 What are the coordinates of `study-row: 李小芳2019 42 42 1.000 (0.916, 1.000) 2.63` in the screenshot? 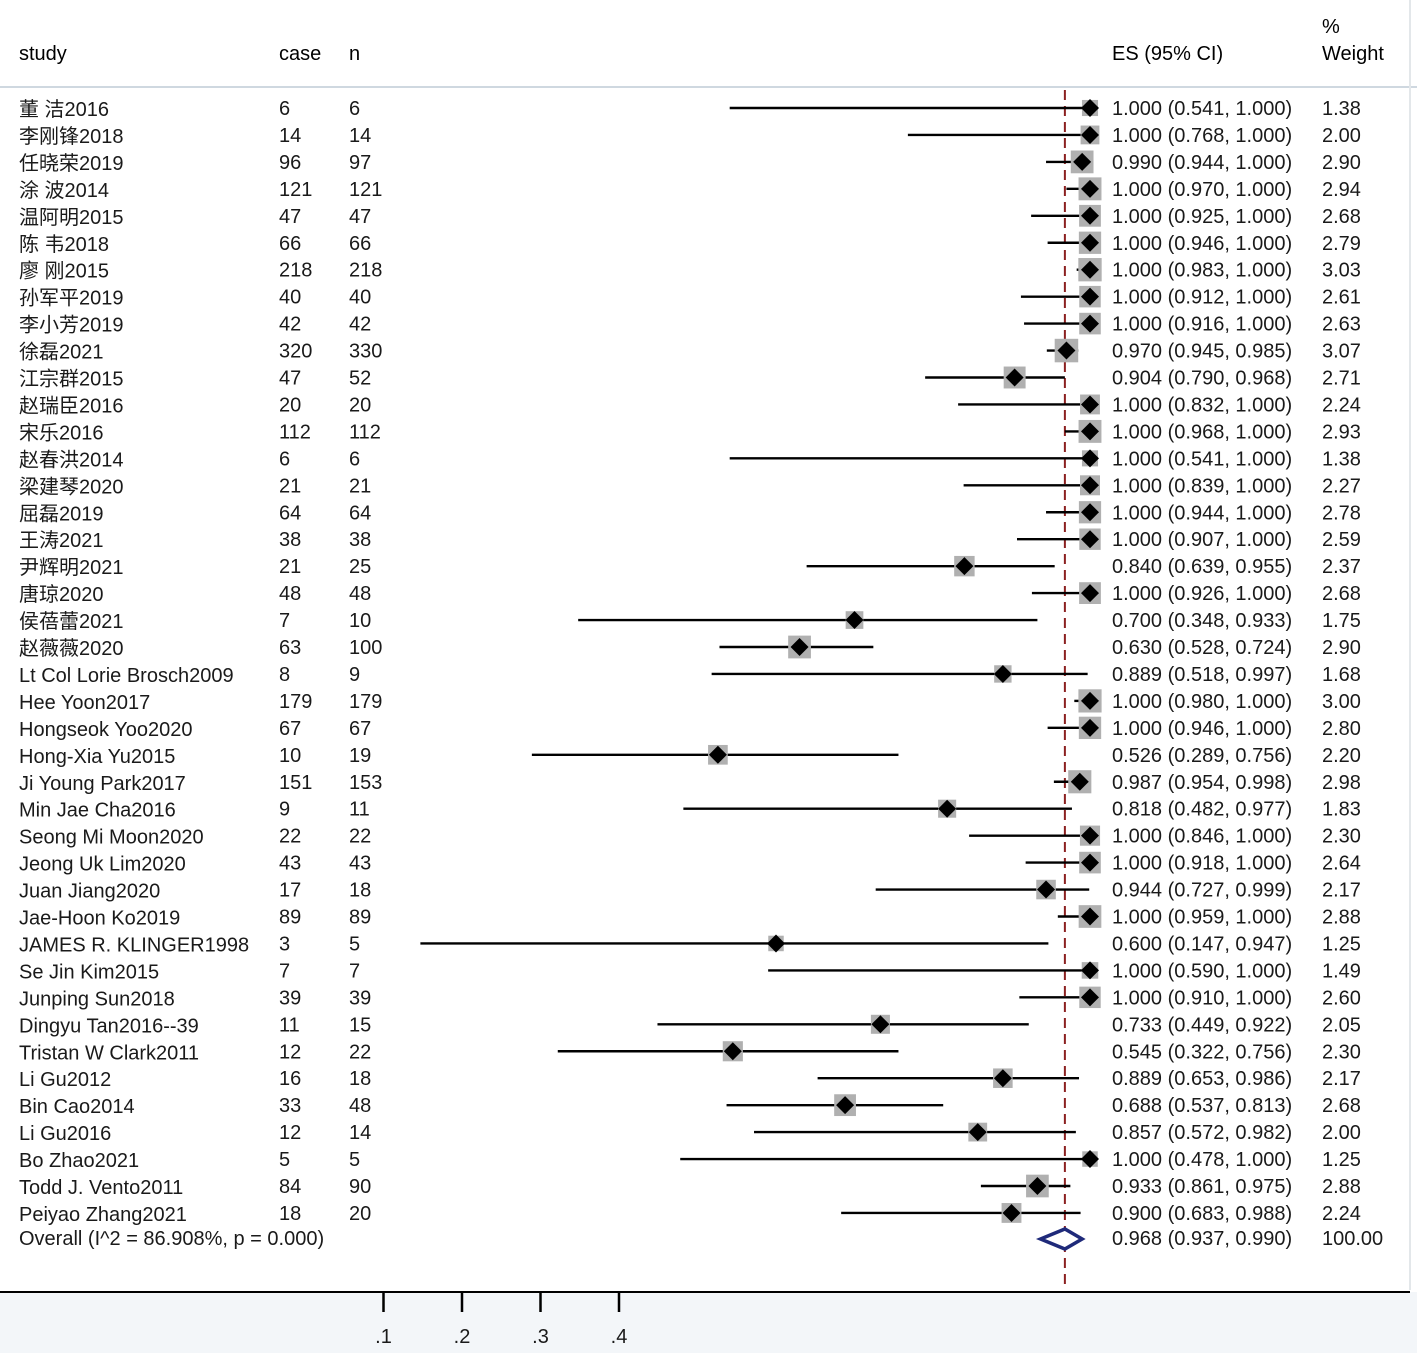 It's located at (690, 324).